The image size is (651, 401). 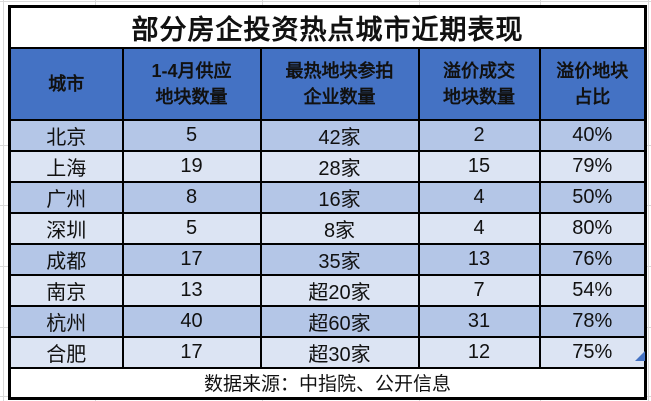 What do you see at coordinates (640, 356) in the screenshot?
I see `selection-fill-handle` at bounding box center [640, 356].